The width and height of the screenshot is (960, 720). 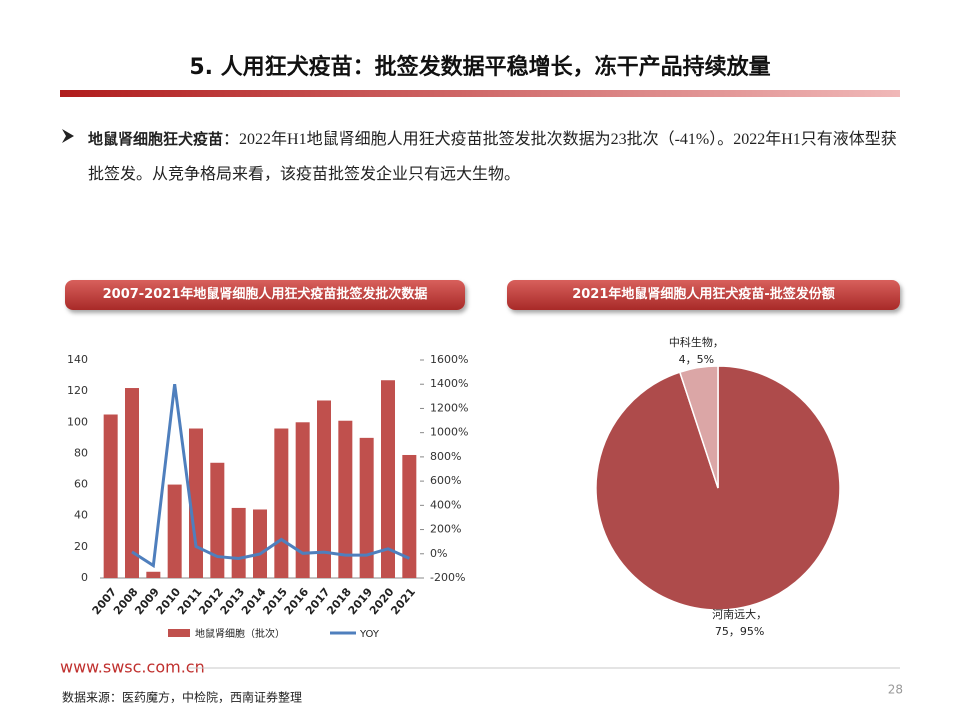 What do you see at coordinates (84, 577) in the screenshot?
I see `y-tick-label: 0` at bounding box center [84, 577].